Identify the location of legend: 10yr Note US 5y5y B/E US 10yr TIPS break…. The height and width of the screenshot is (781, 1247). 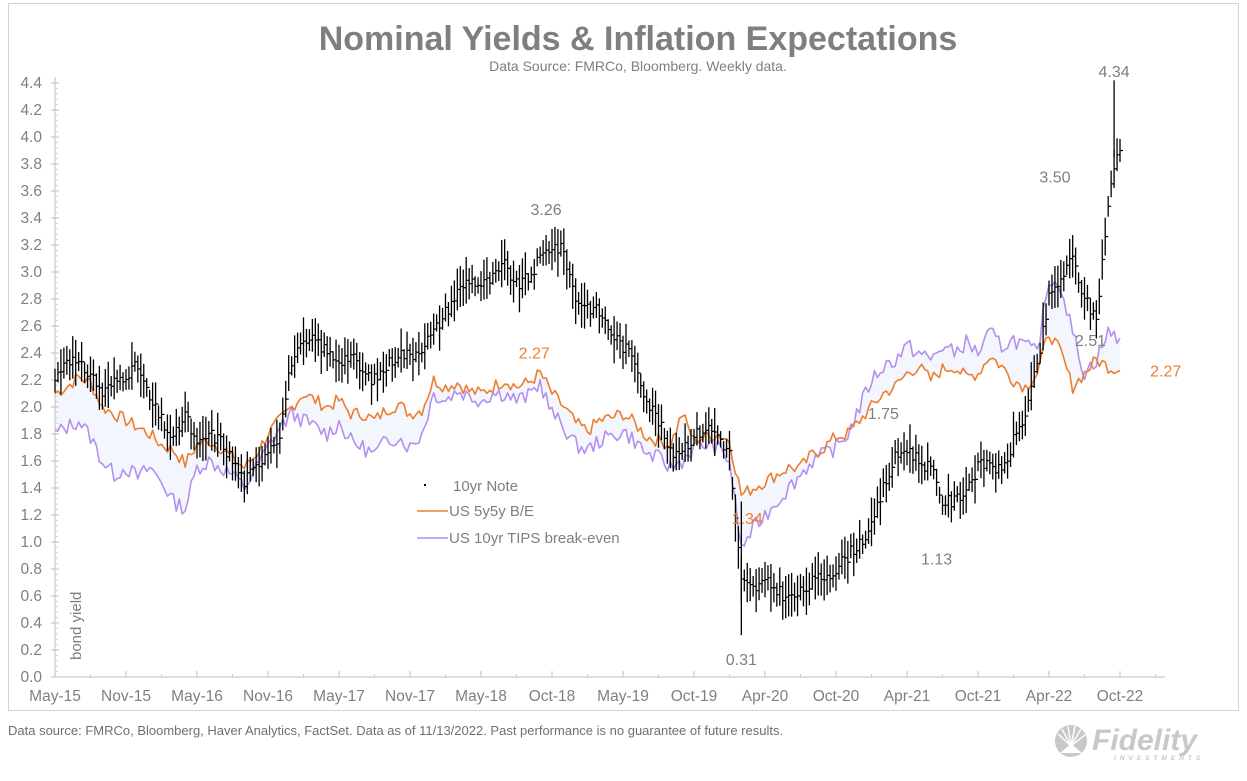
(518, 512).